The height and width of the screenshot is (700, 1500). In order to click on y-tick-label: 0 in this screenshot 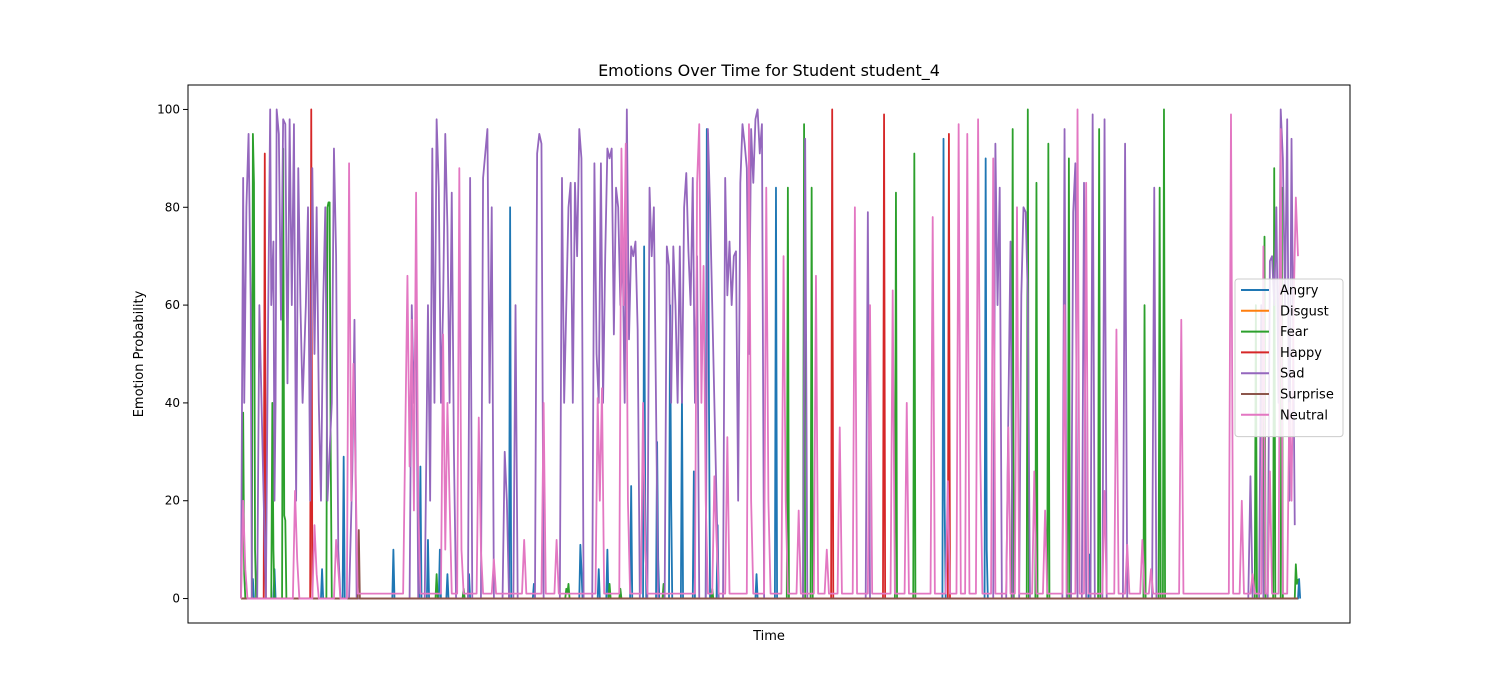, I will do `click(176, 599)`.